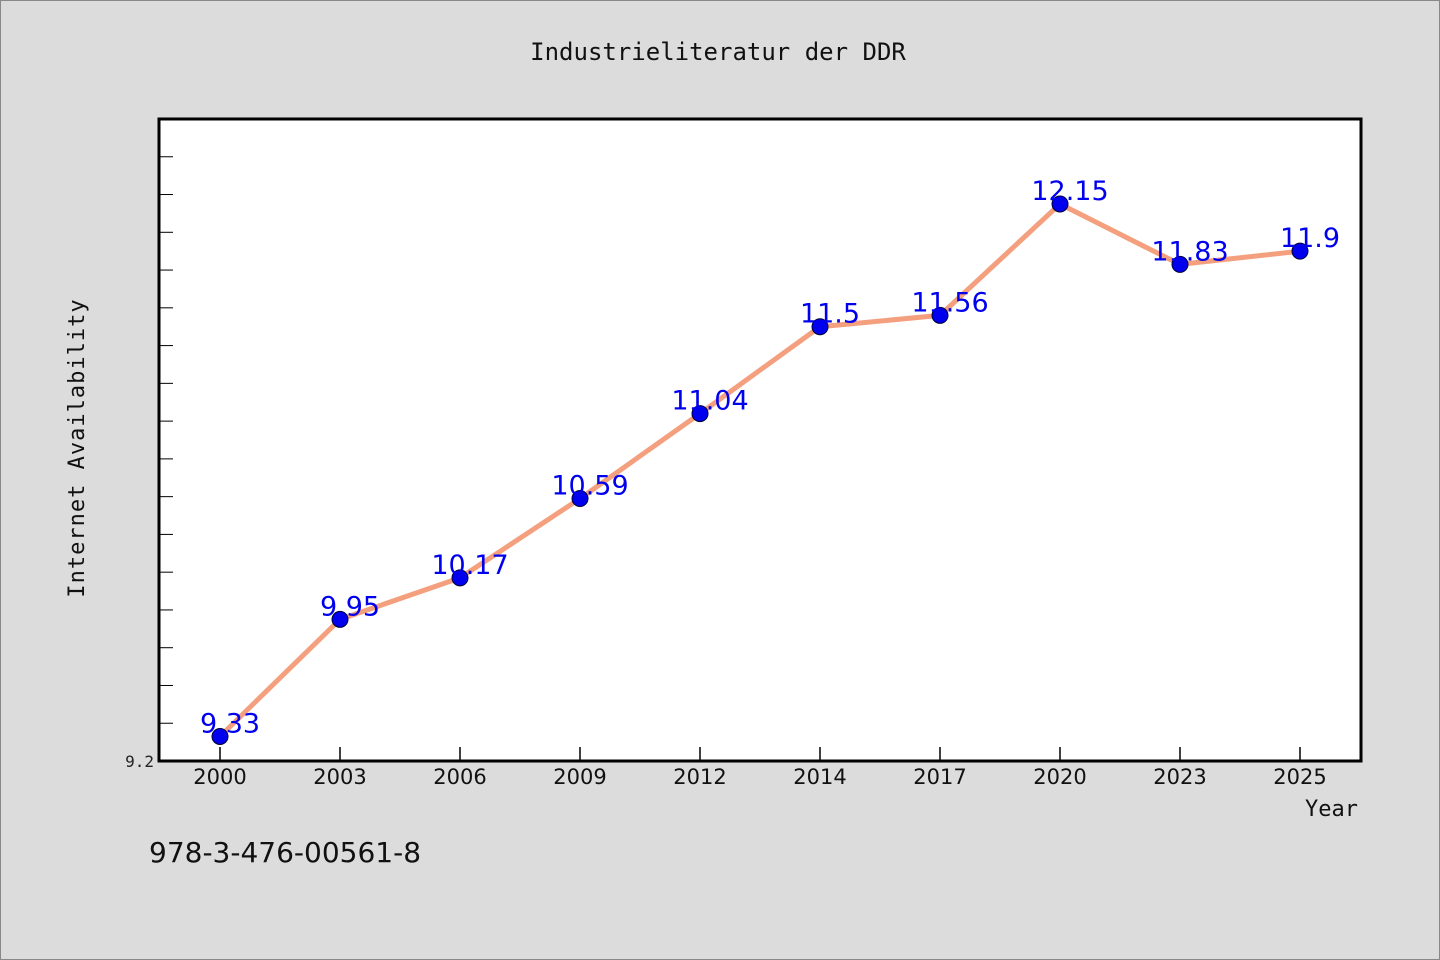  Describe the element at coordinates (77, 447) in the screenshot. I see `y-axis-label: Internet Availability` at that location.